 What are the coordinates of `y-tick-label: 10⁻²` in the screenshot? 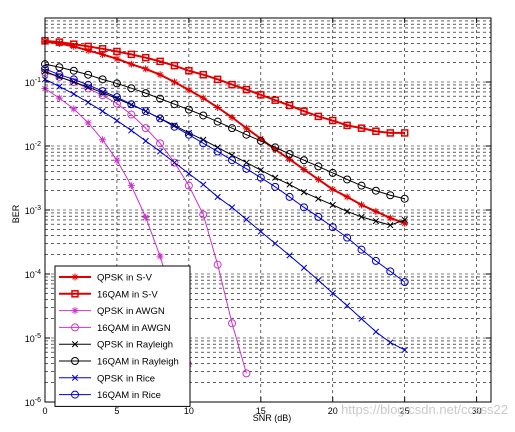 It's located at (33, 146).